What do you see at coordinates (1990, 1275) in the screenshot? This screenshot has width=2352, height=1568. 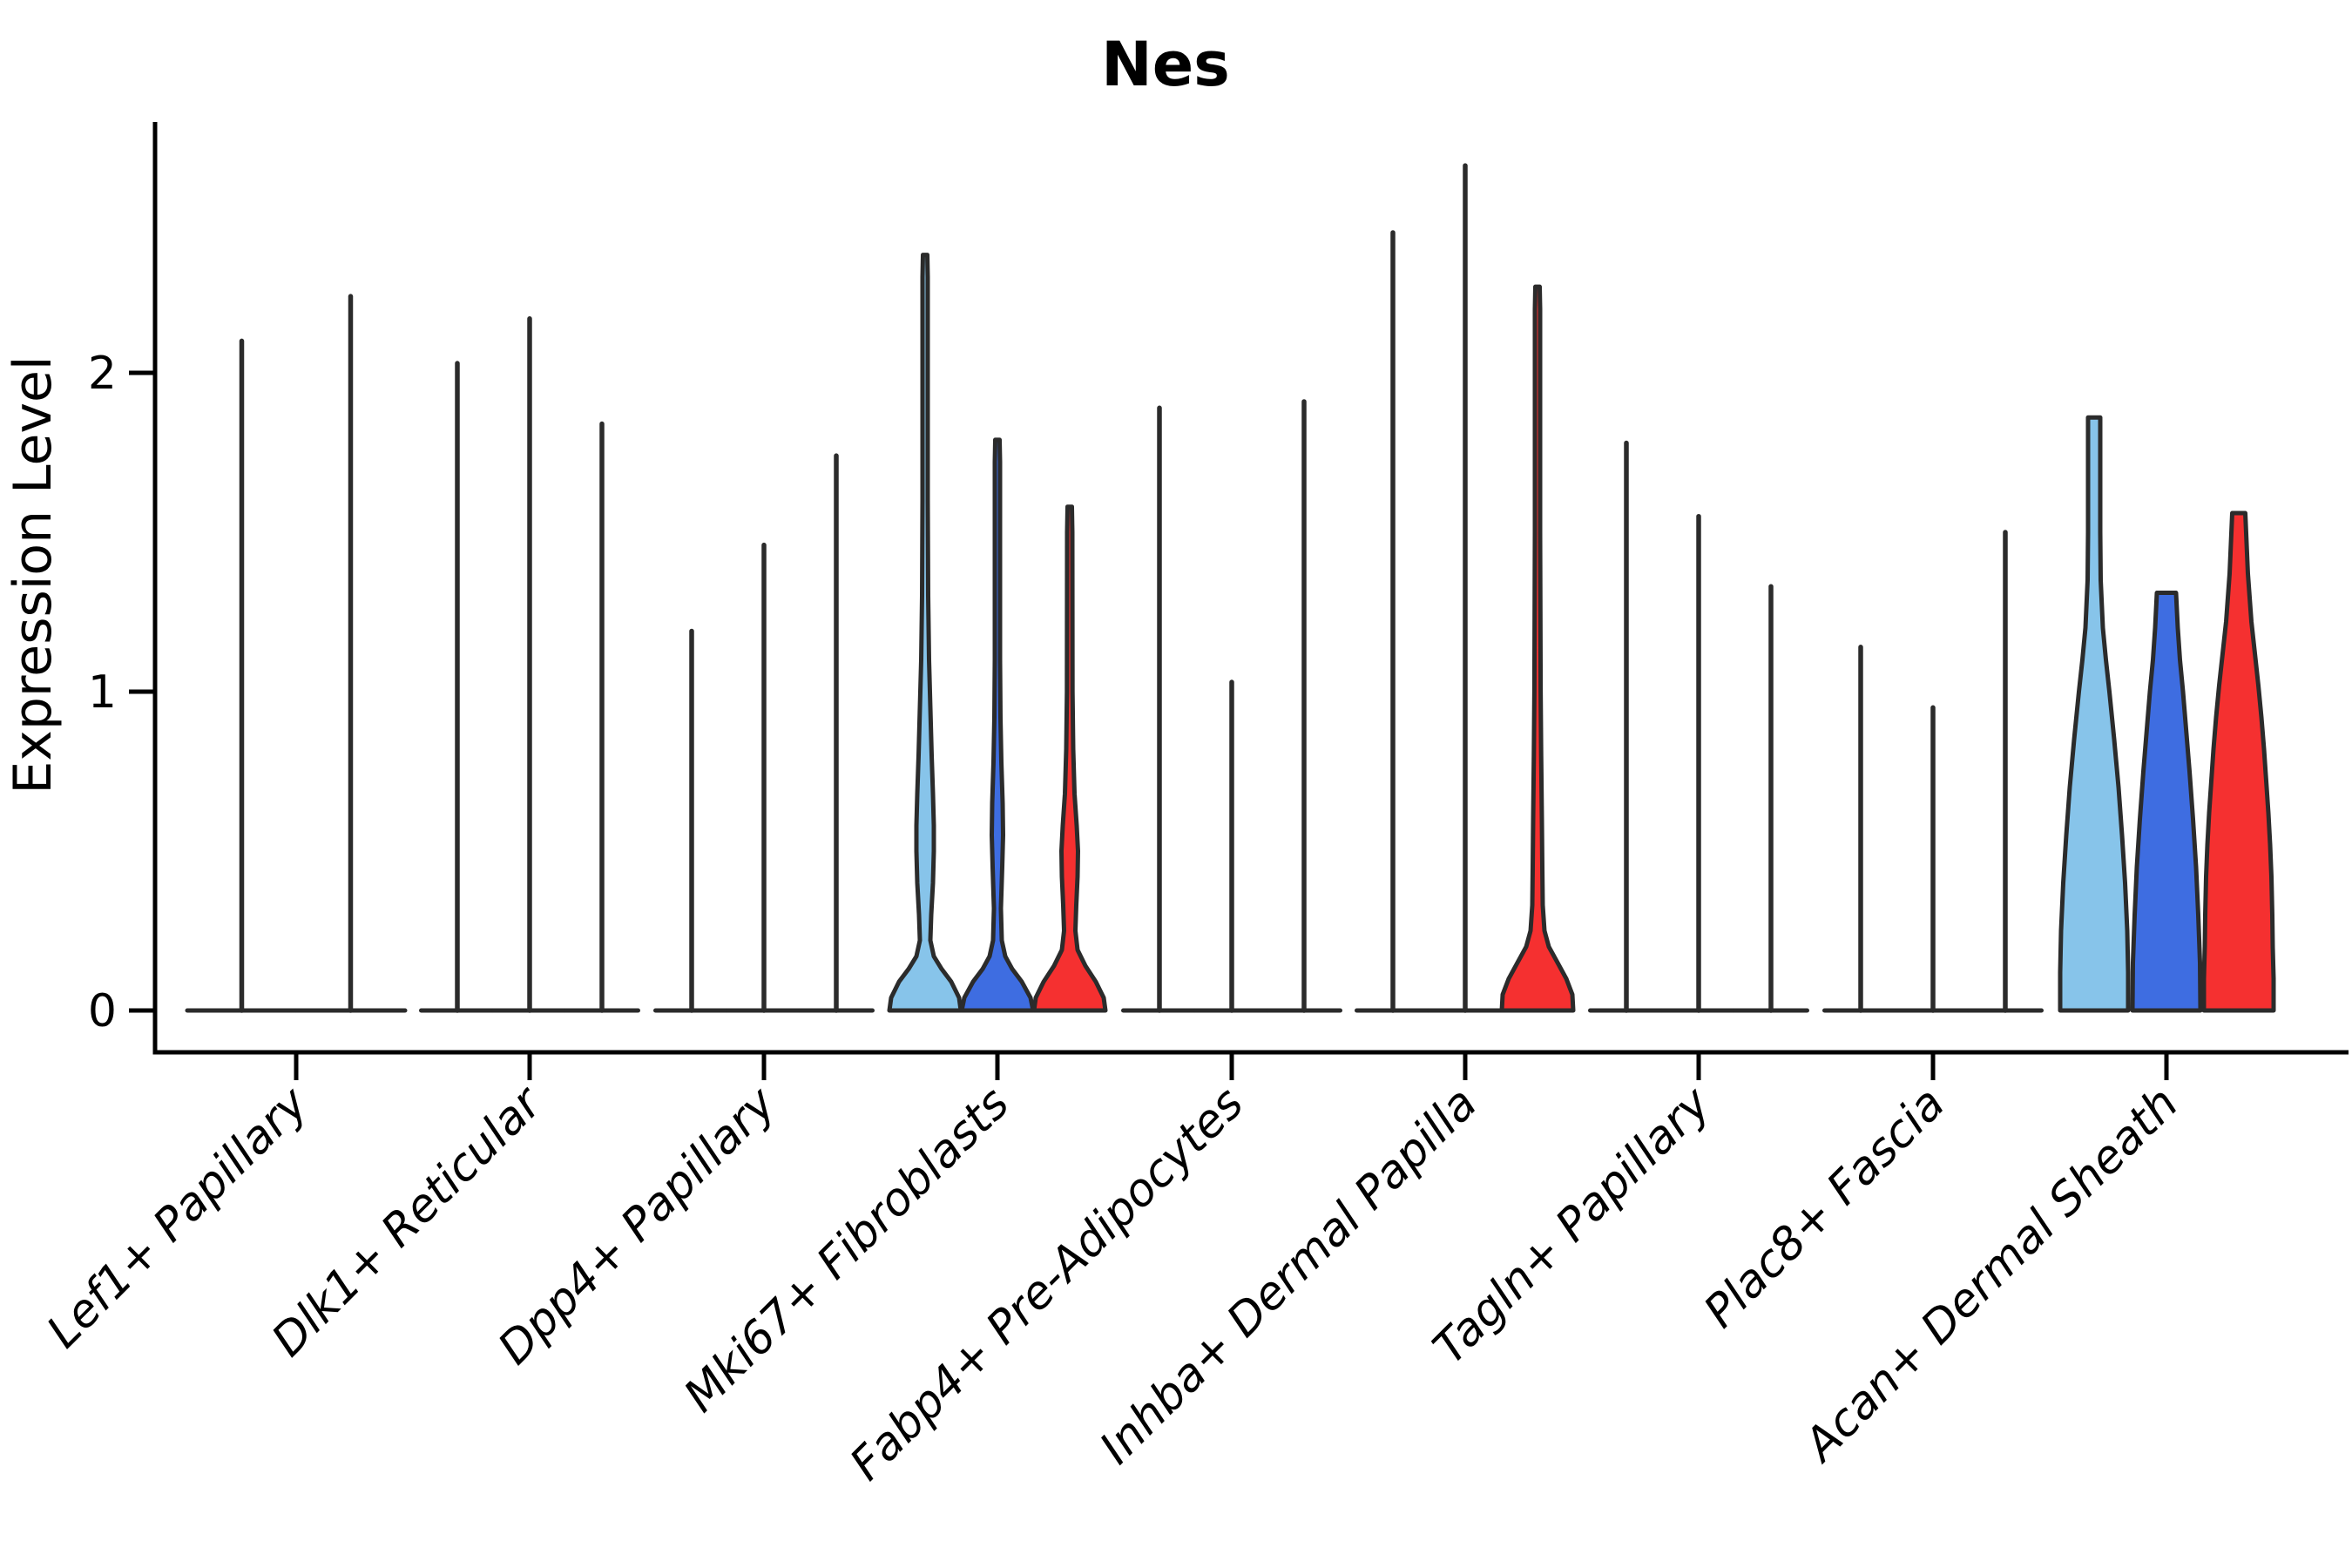 I see `x-tick-label-9: Acan+ Dermal Sheath` at bounding box center [1990, 1275].